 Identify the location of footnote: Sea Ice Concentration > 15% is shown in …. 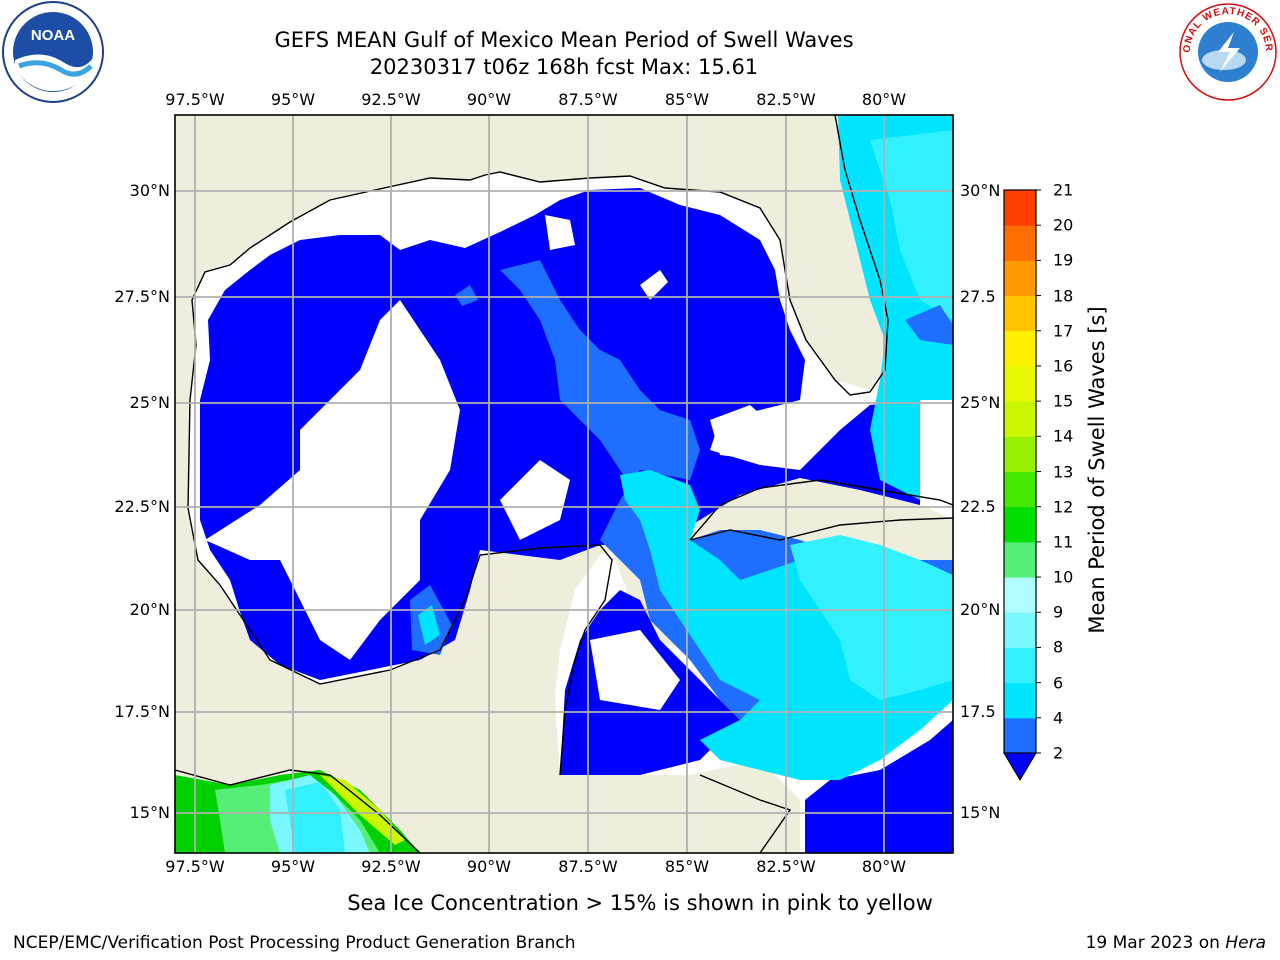
(640, 903).